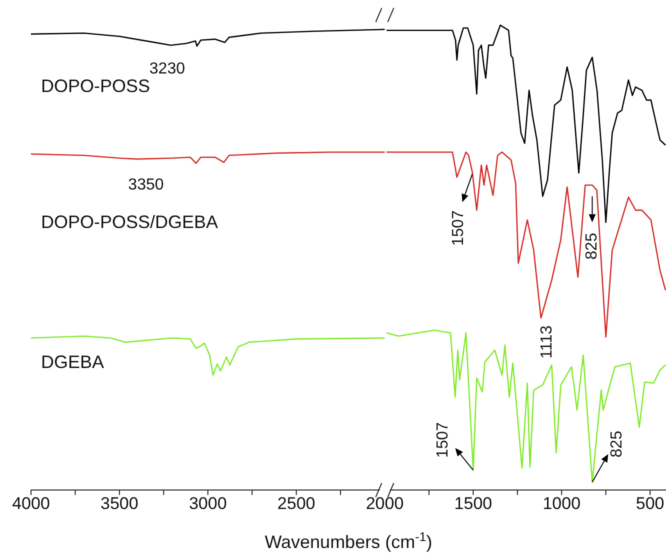 The height and width of the screenshot is (560, 666). I want to click on series-label: DGEBA, so click(72, 362).